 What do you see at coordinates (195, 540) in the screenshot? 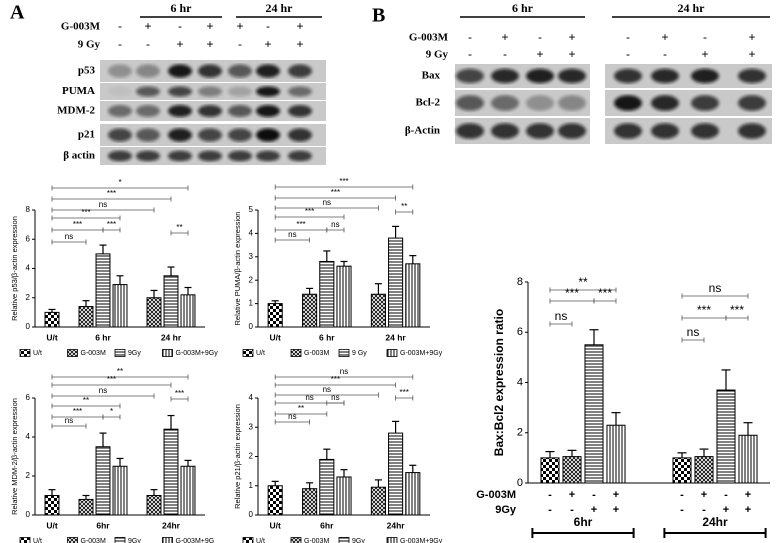
I see `legend-label: G-003M+9G` at bounding box center [195, 540].